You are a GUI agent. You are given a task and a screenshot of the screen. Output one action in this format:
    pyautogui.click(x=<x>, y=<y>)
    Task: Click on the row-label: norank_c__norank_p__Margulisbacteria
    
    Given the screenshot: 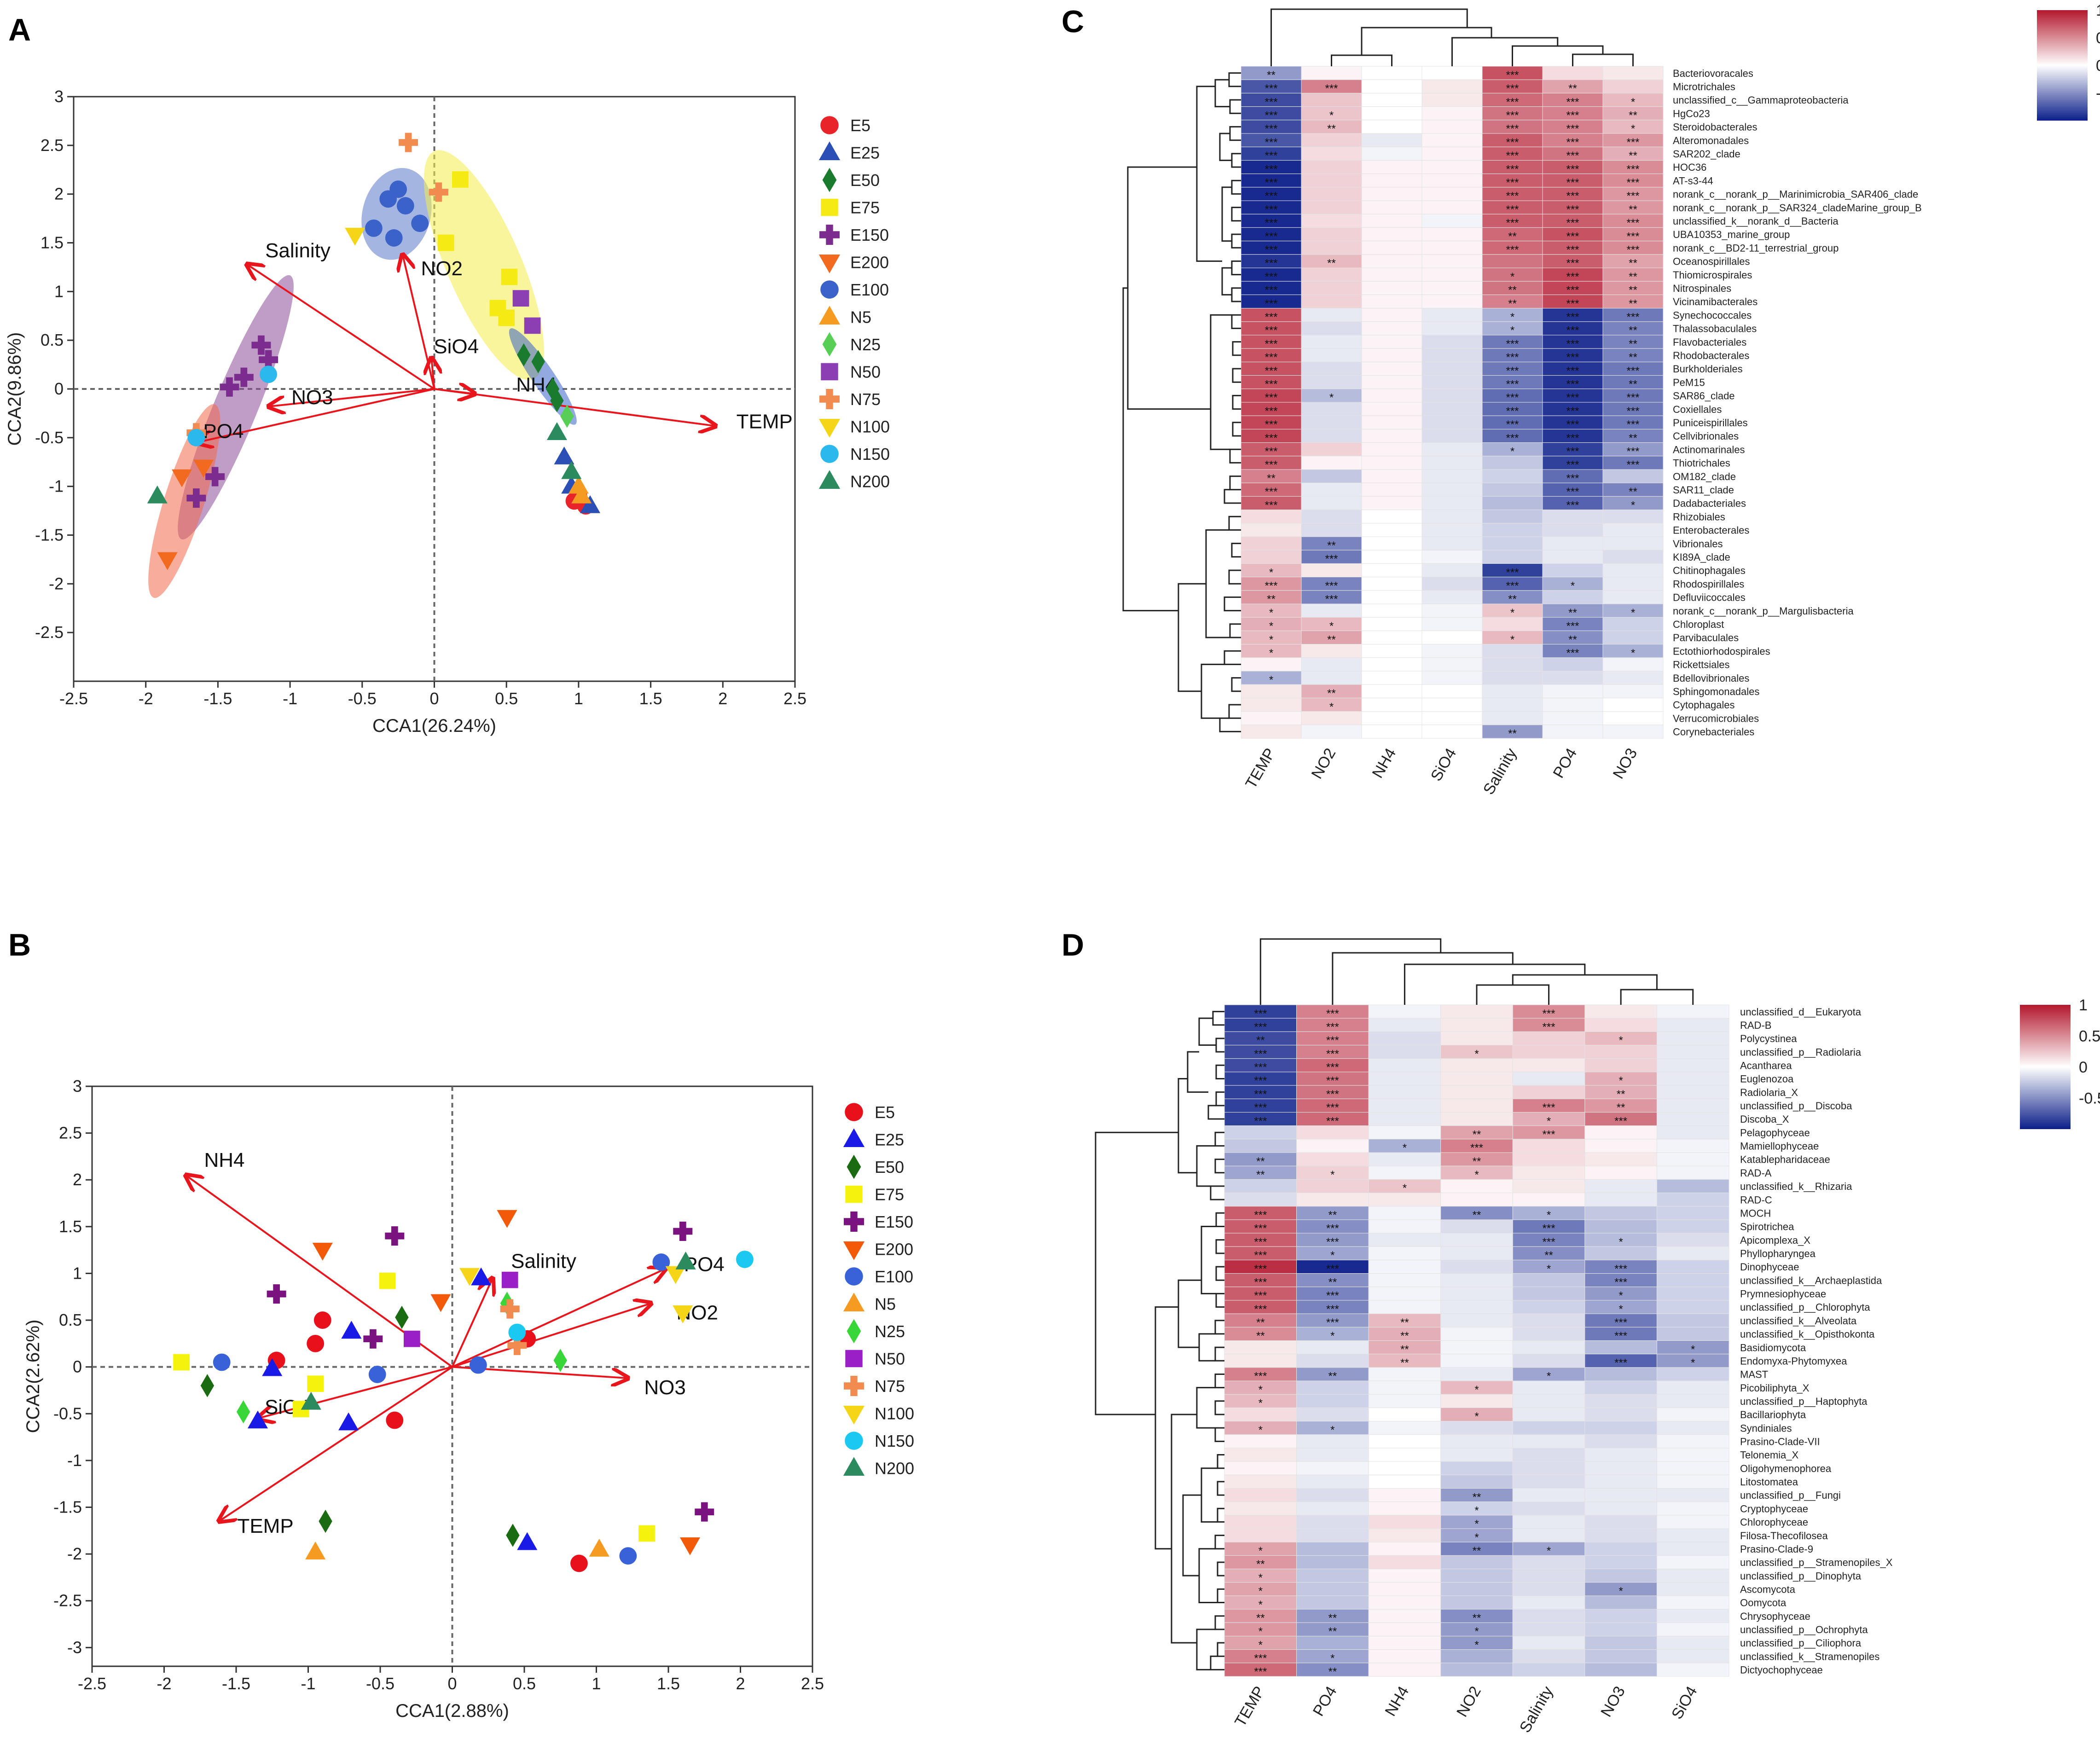 What is the action you would take?
    pyautogui.click(x=1763, y=611)
    